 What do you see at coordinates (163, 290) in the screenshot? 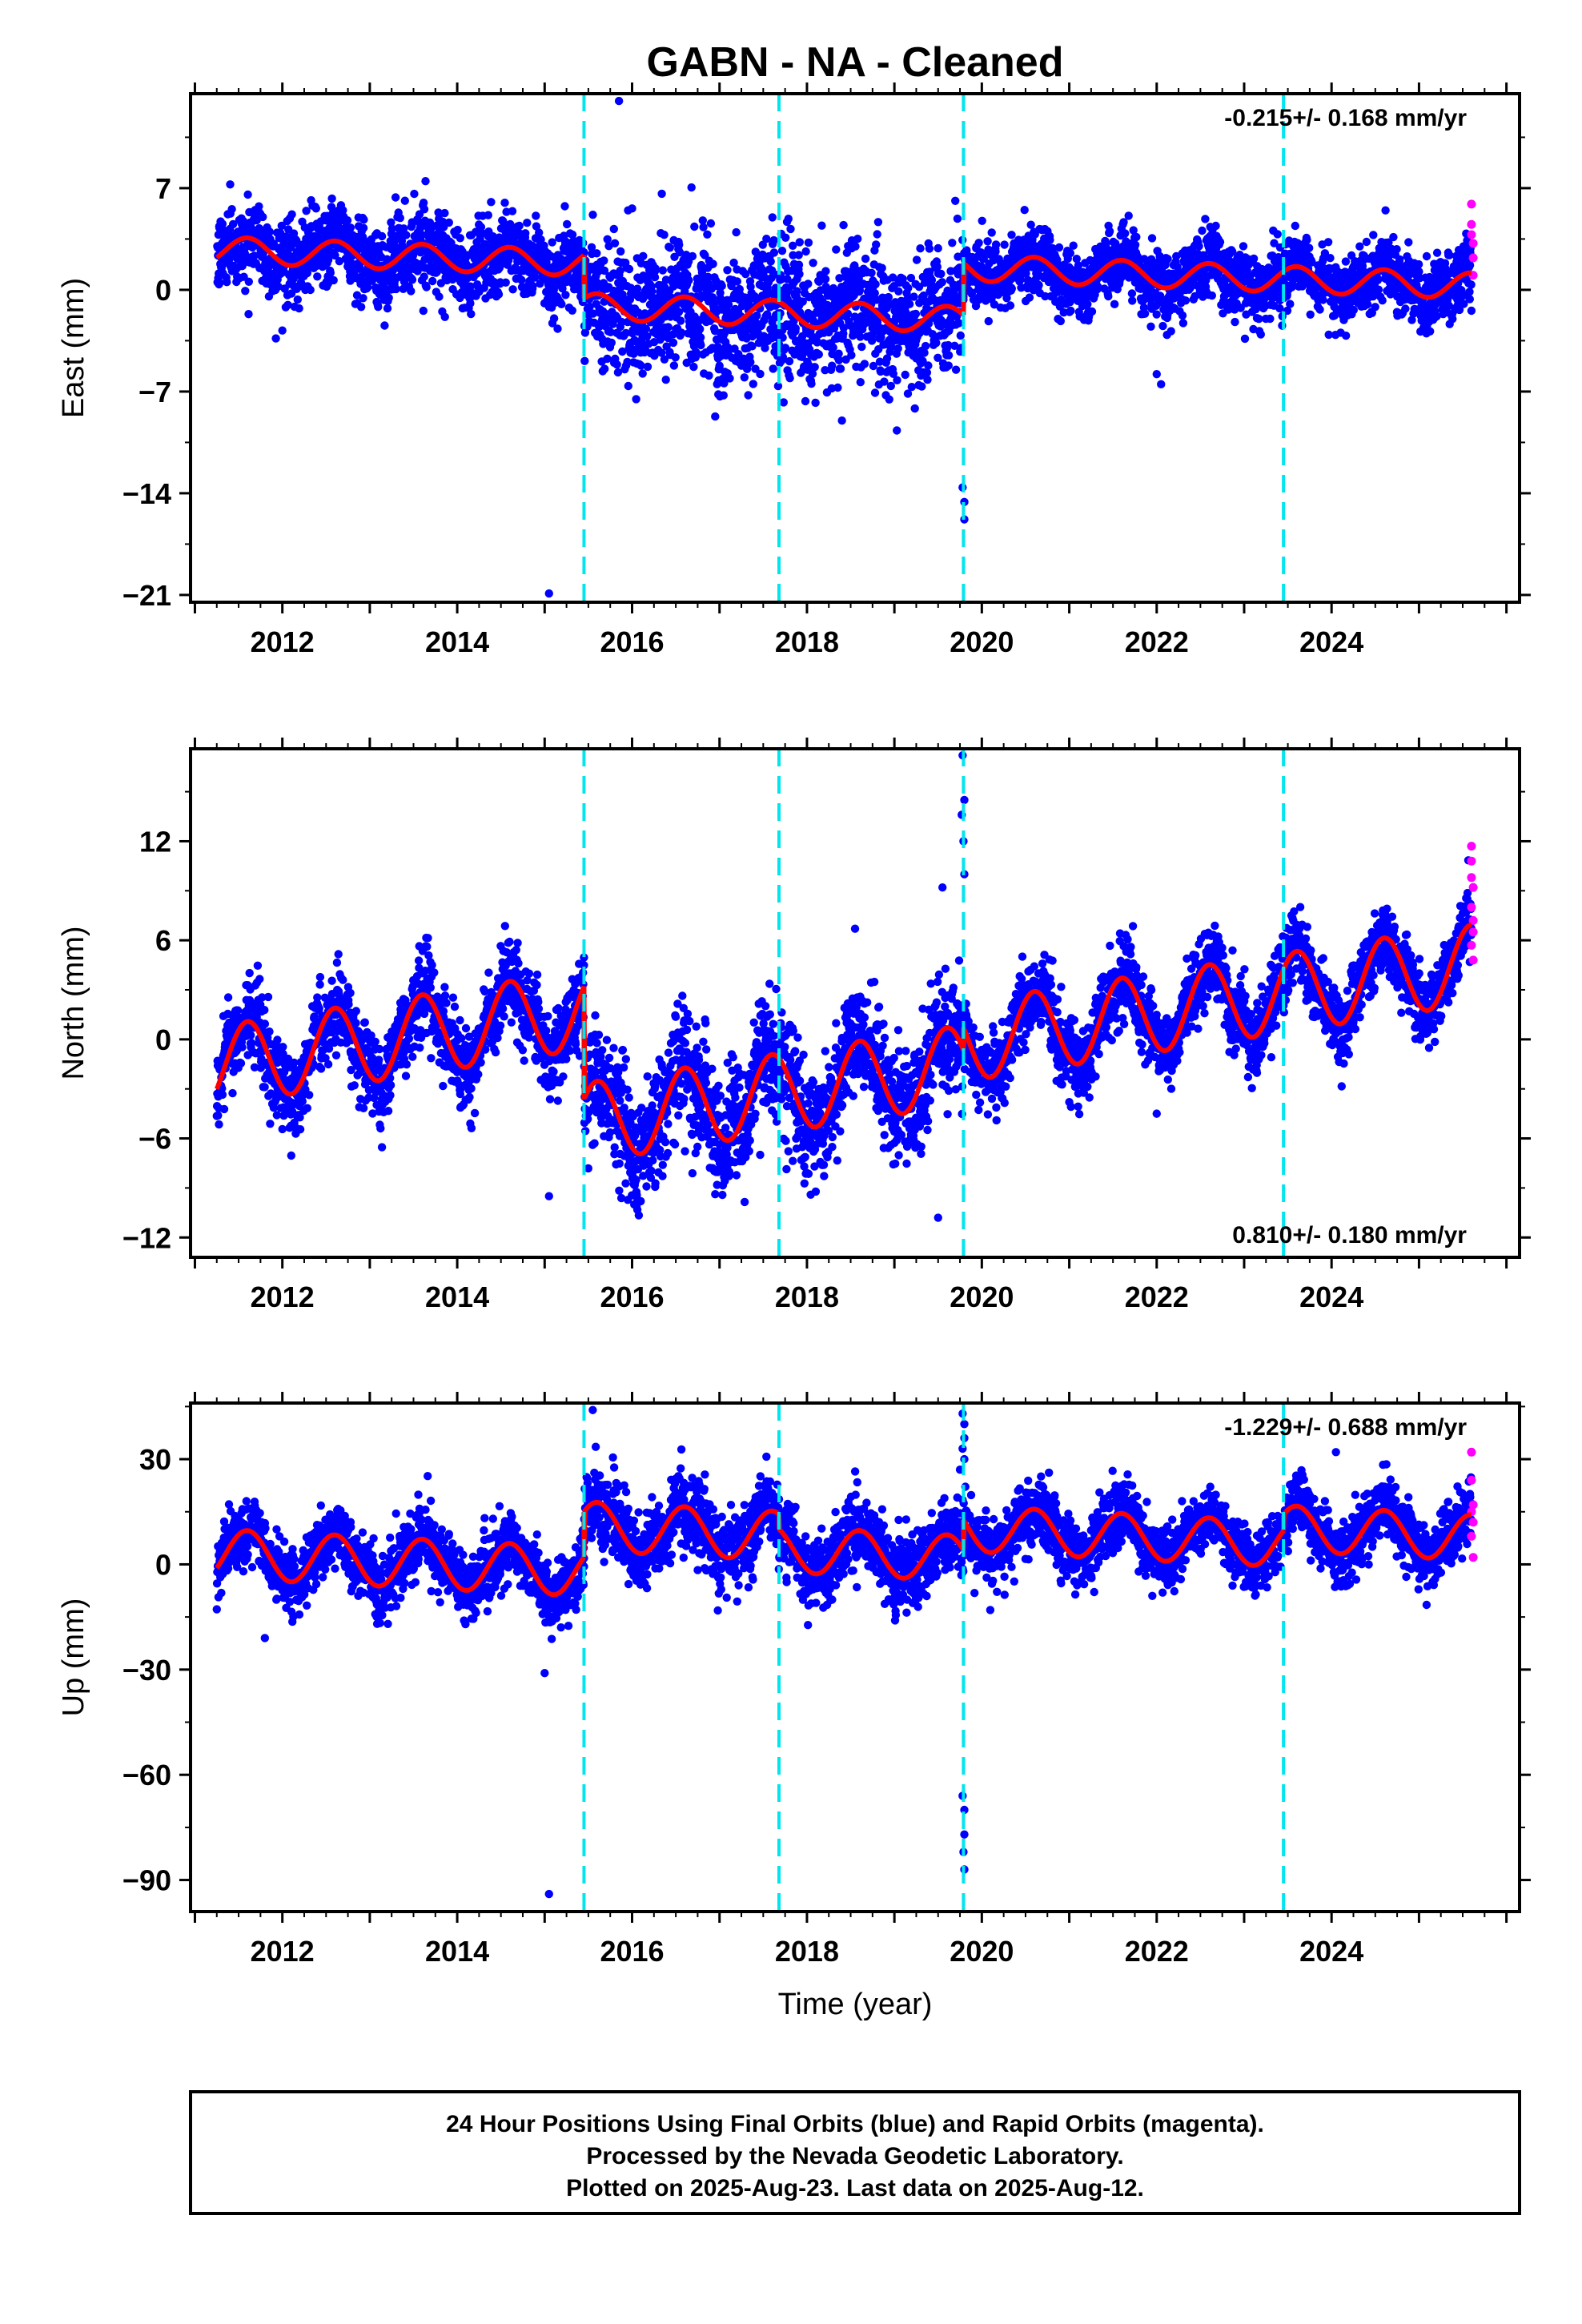
I see `y-tick-label: 0` at bounding box center [163, 290].